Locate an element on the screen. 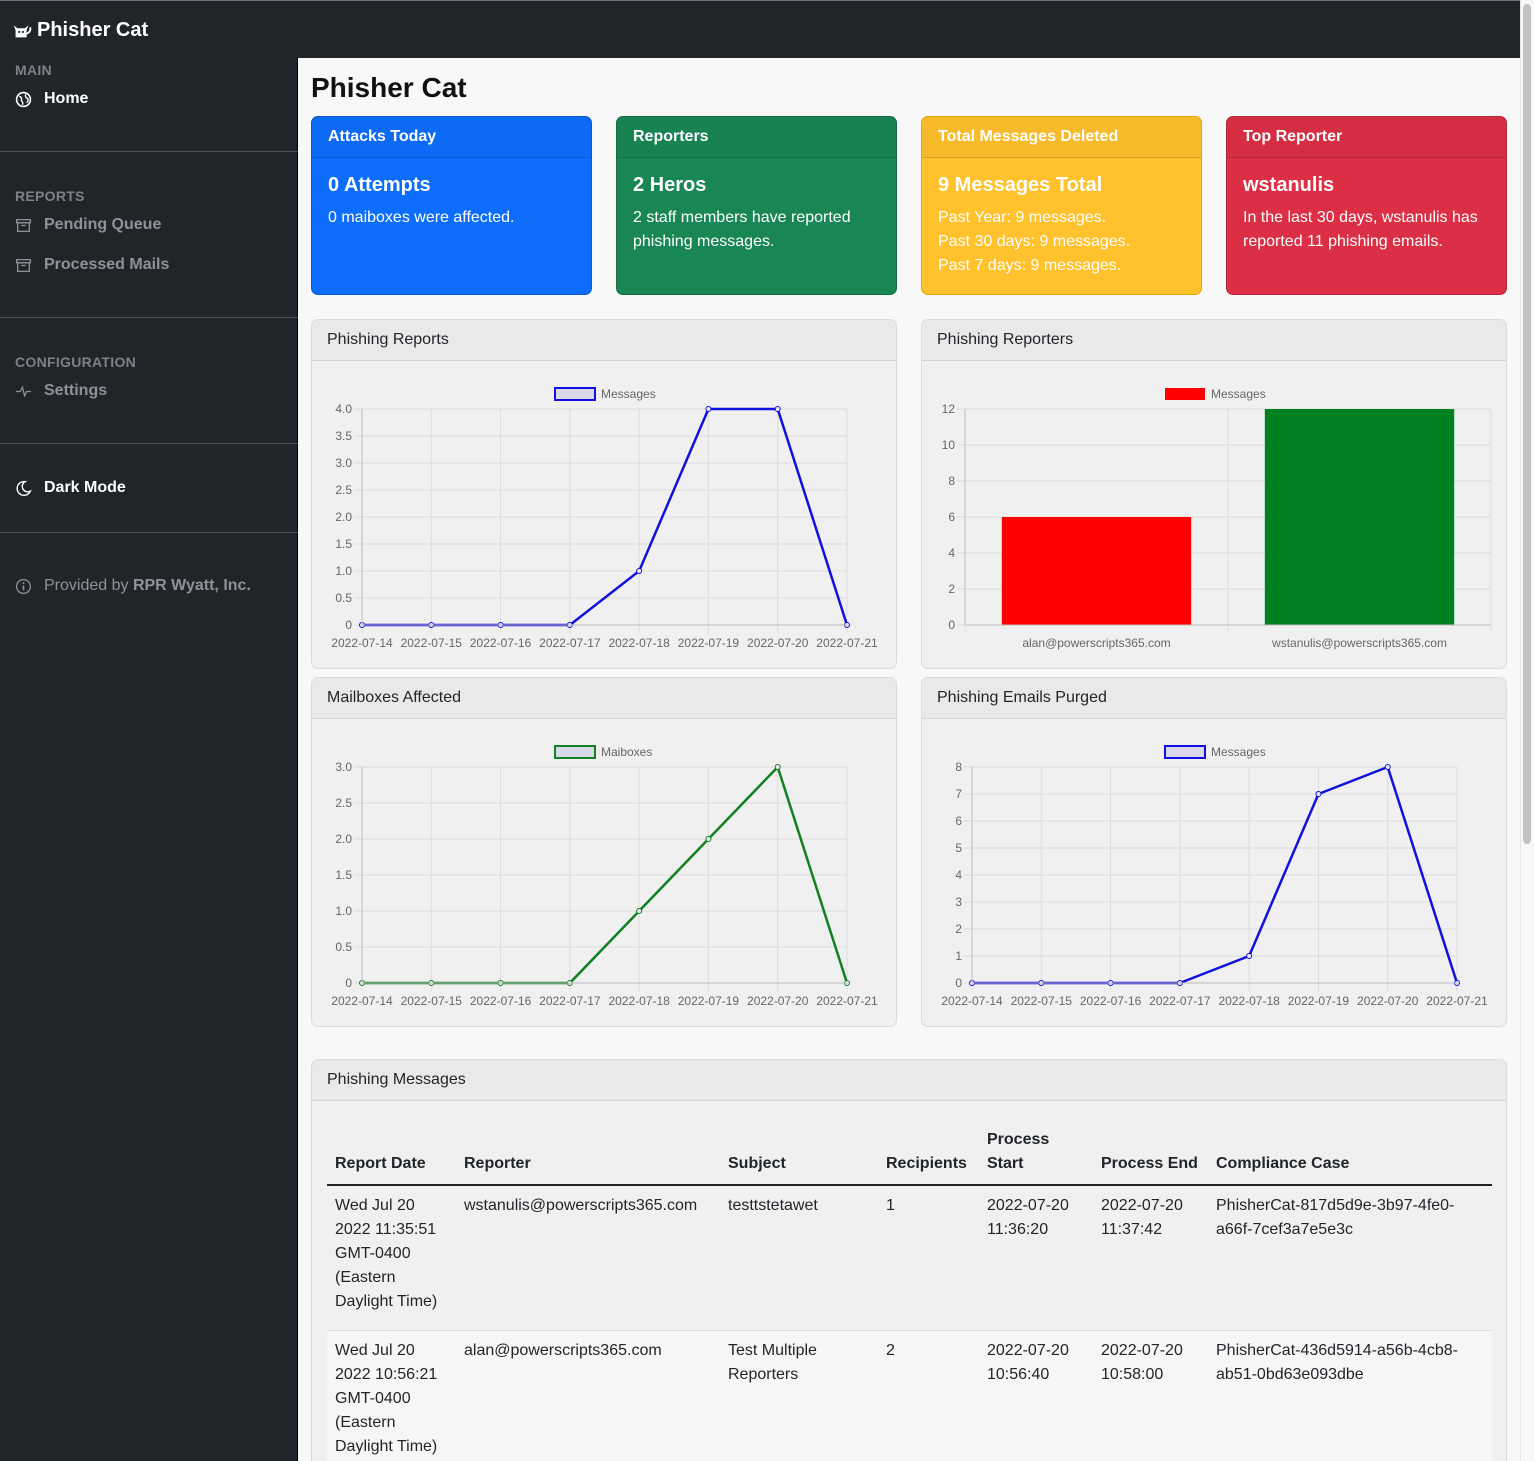  provided-by: Provided by RPR Wyatt, Inc. is located at coordinates (133, 586).